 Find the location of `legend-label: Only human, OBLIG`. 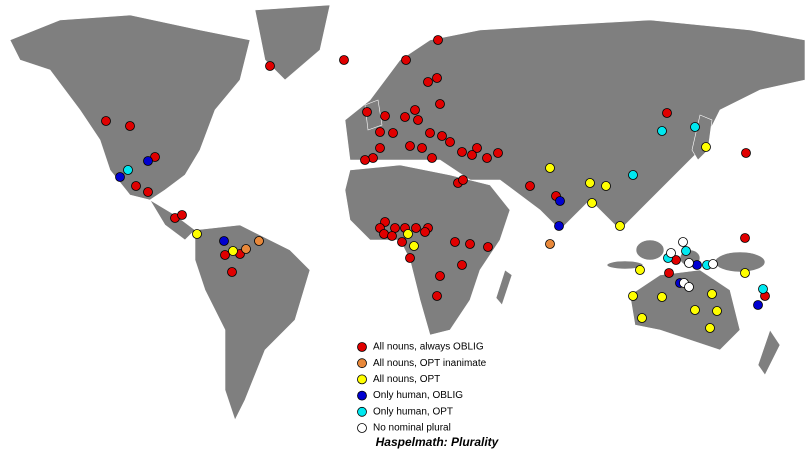

legend-label: Only human, OBLIG is located at coordinates (418, 395).